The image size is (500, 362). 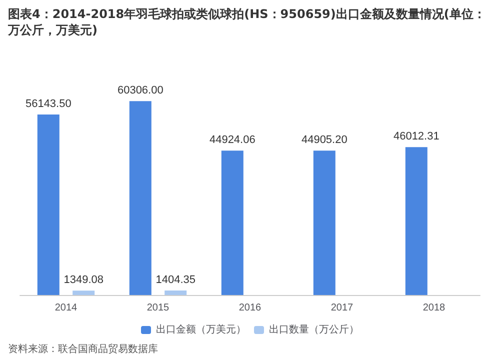 I want to click on legend-label: 出口数量（万公斤）, so click(x=314, y=330).